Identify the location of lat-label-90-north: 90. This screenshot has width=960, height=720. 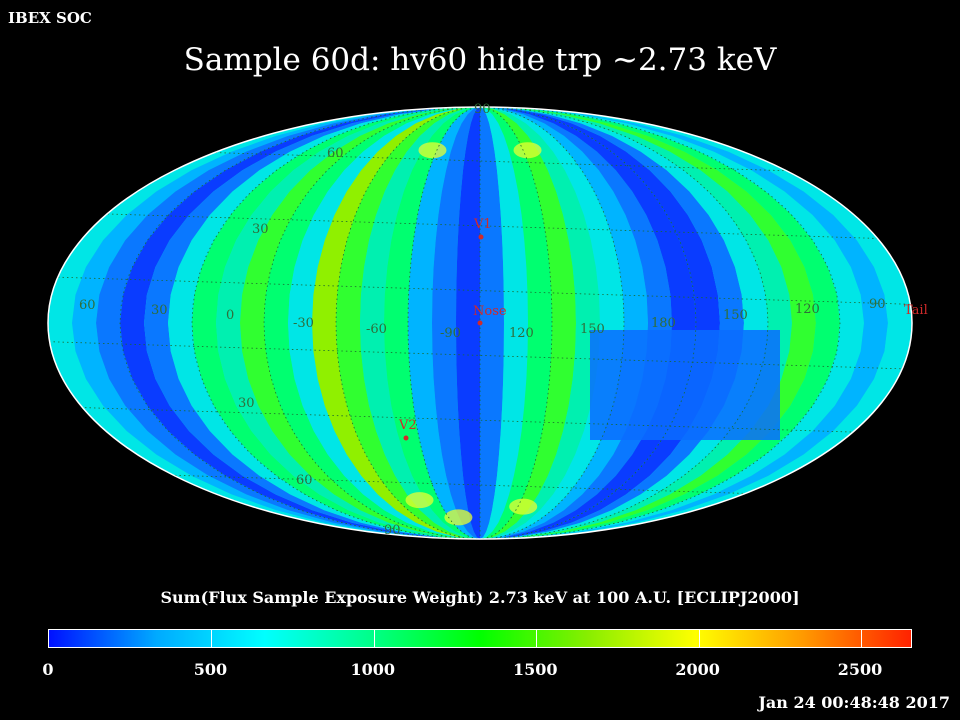
(482, 109).